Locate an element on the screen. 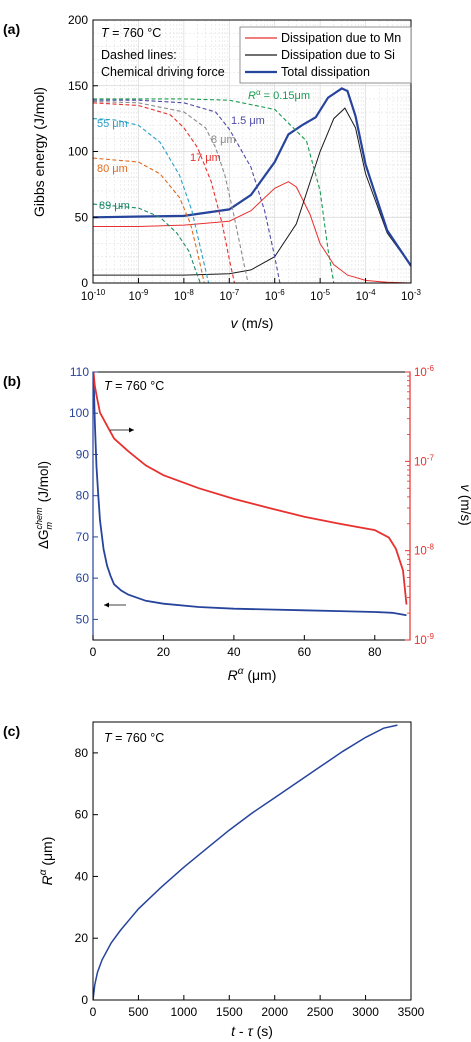 Image resolution: width=471 pixels, height=1042 pixels. panel-a-curves is located at coordinates (252, 185).